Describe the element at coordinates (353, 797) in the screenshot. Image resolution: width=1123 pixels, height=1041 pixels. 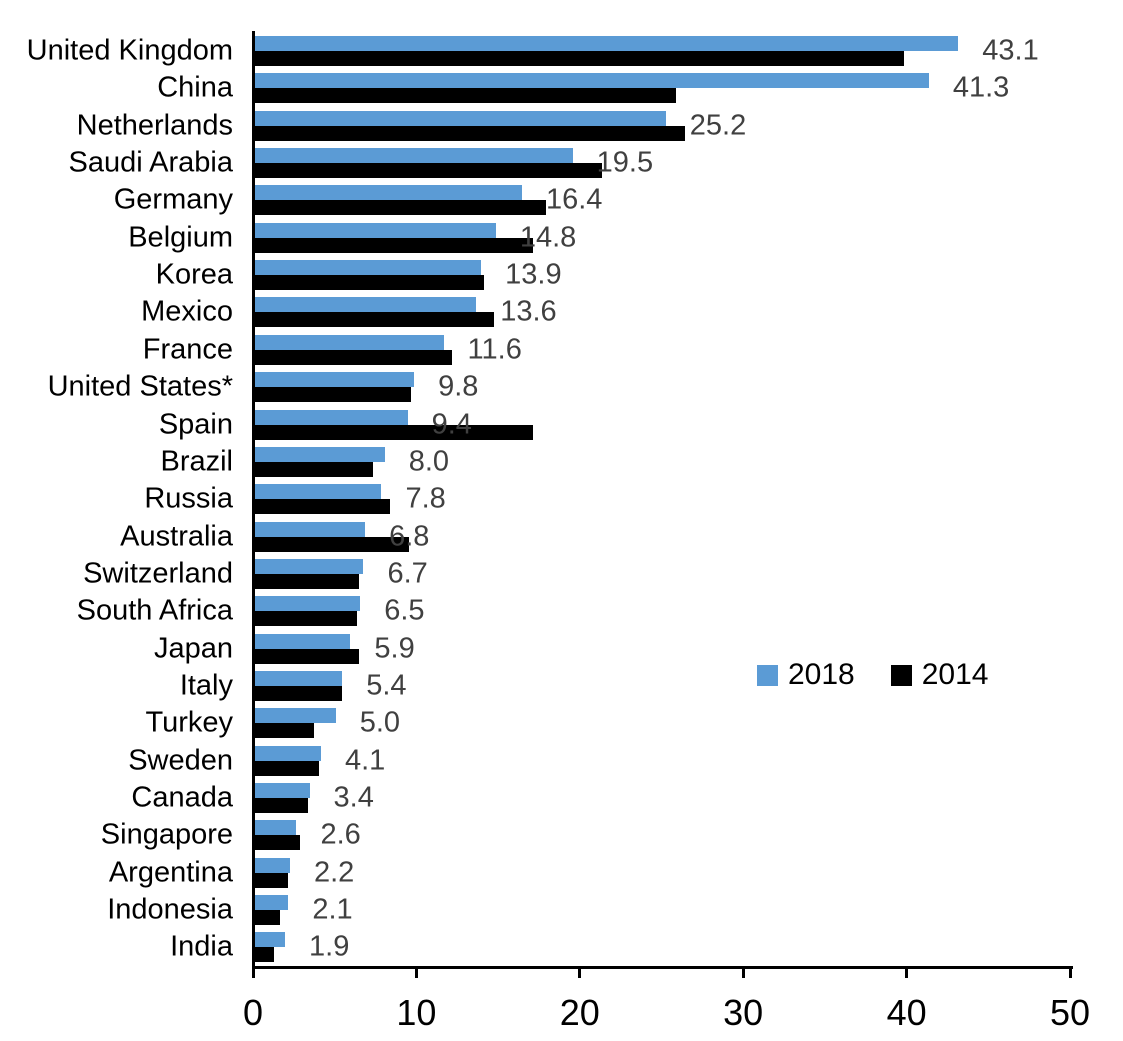
I see `value-label-canada: 3.4` at that location.